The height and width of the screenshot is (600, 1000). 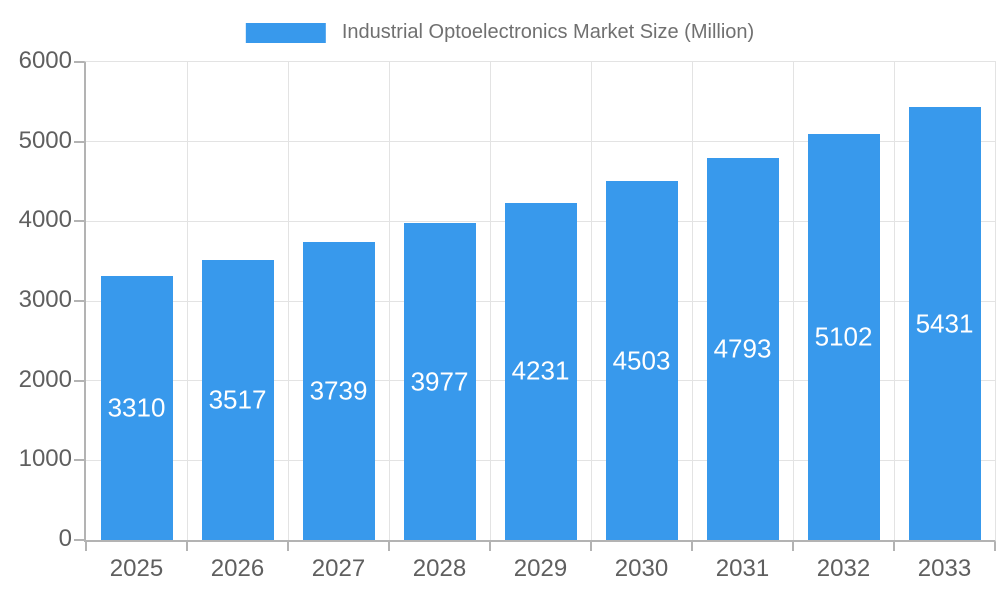 I want to click on x-tick-label: 2030, so click(x=641, y=568).